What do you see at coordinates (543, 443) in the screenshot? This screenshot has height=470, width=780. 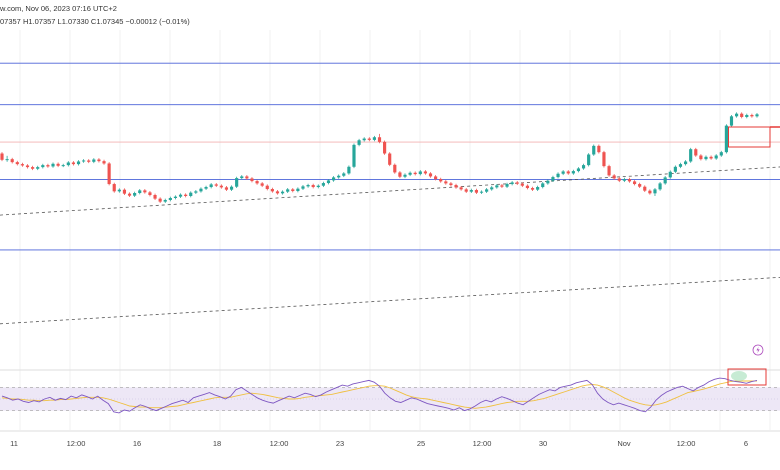 I see `x-tick-label: 30` at bounding box center [543, 443].